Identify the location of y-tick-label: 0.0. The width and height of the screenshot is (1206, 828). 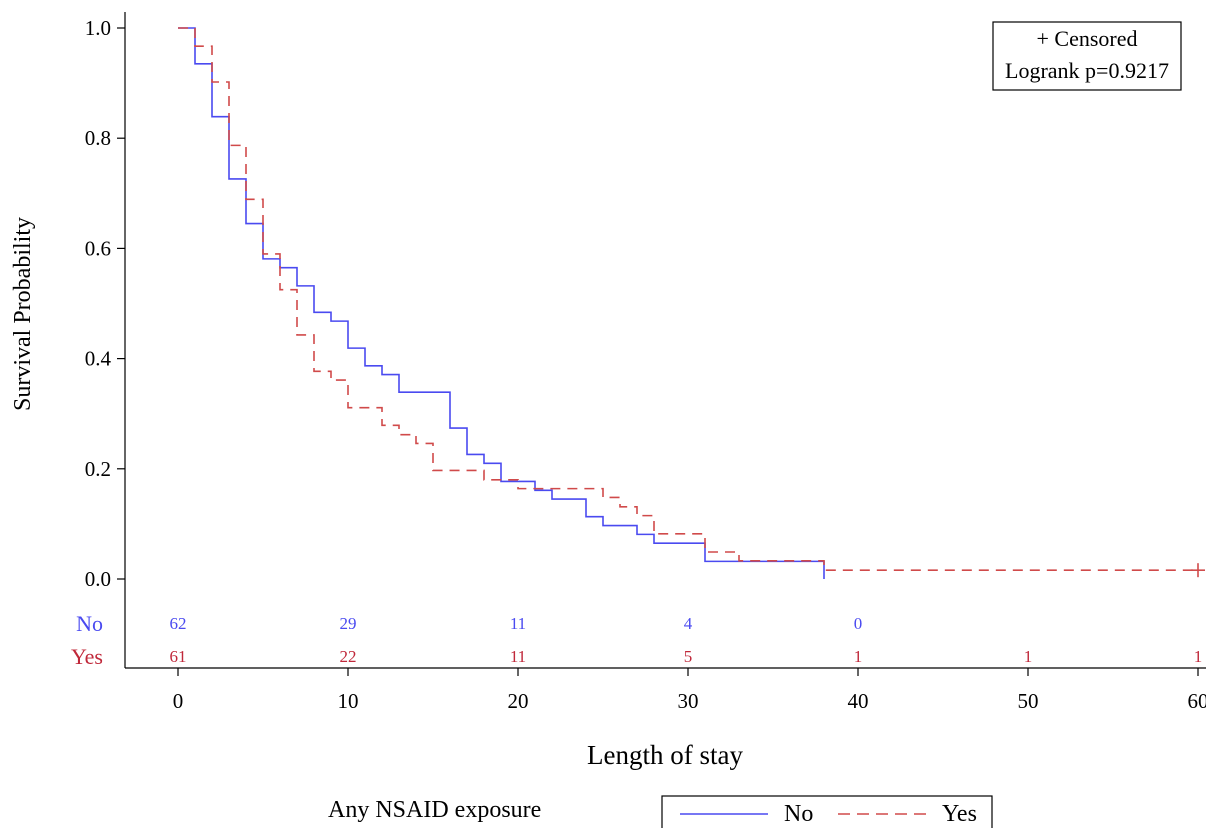
(98, 579).